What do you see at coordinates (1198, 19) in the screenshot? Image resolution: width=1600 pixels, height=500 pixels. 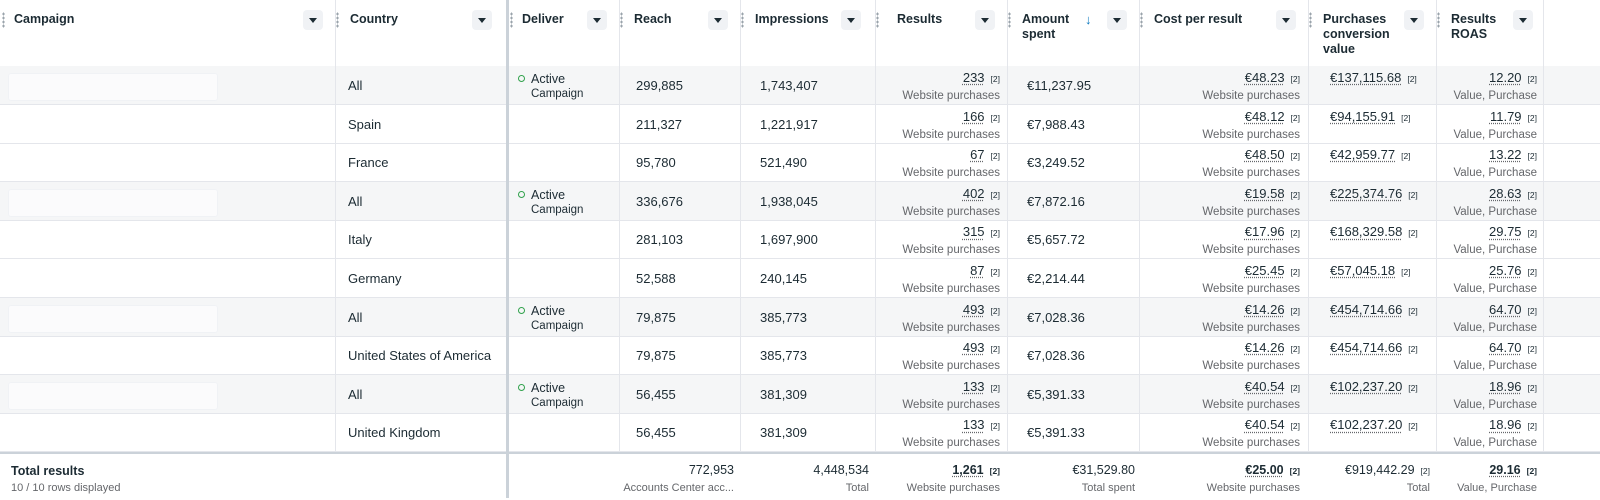 I see `column-header-cost-per-result: Cost per result` at bounding box center [1198, 19].